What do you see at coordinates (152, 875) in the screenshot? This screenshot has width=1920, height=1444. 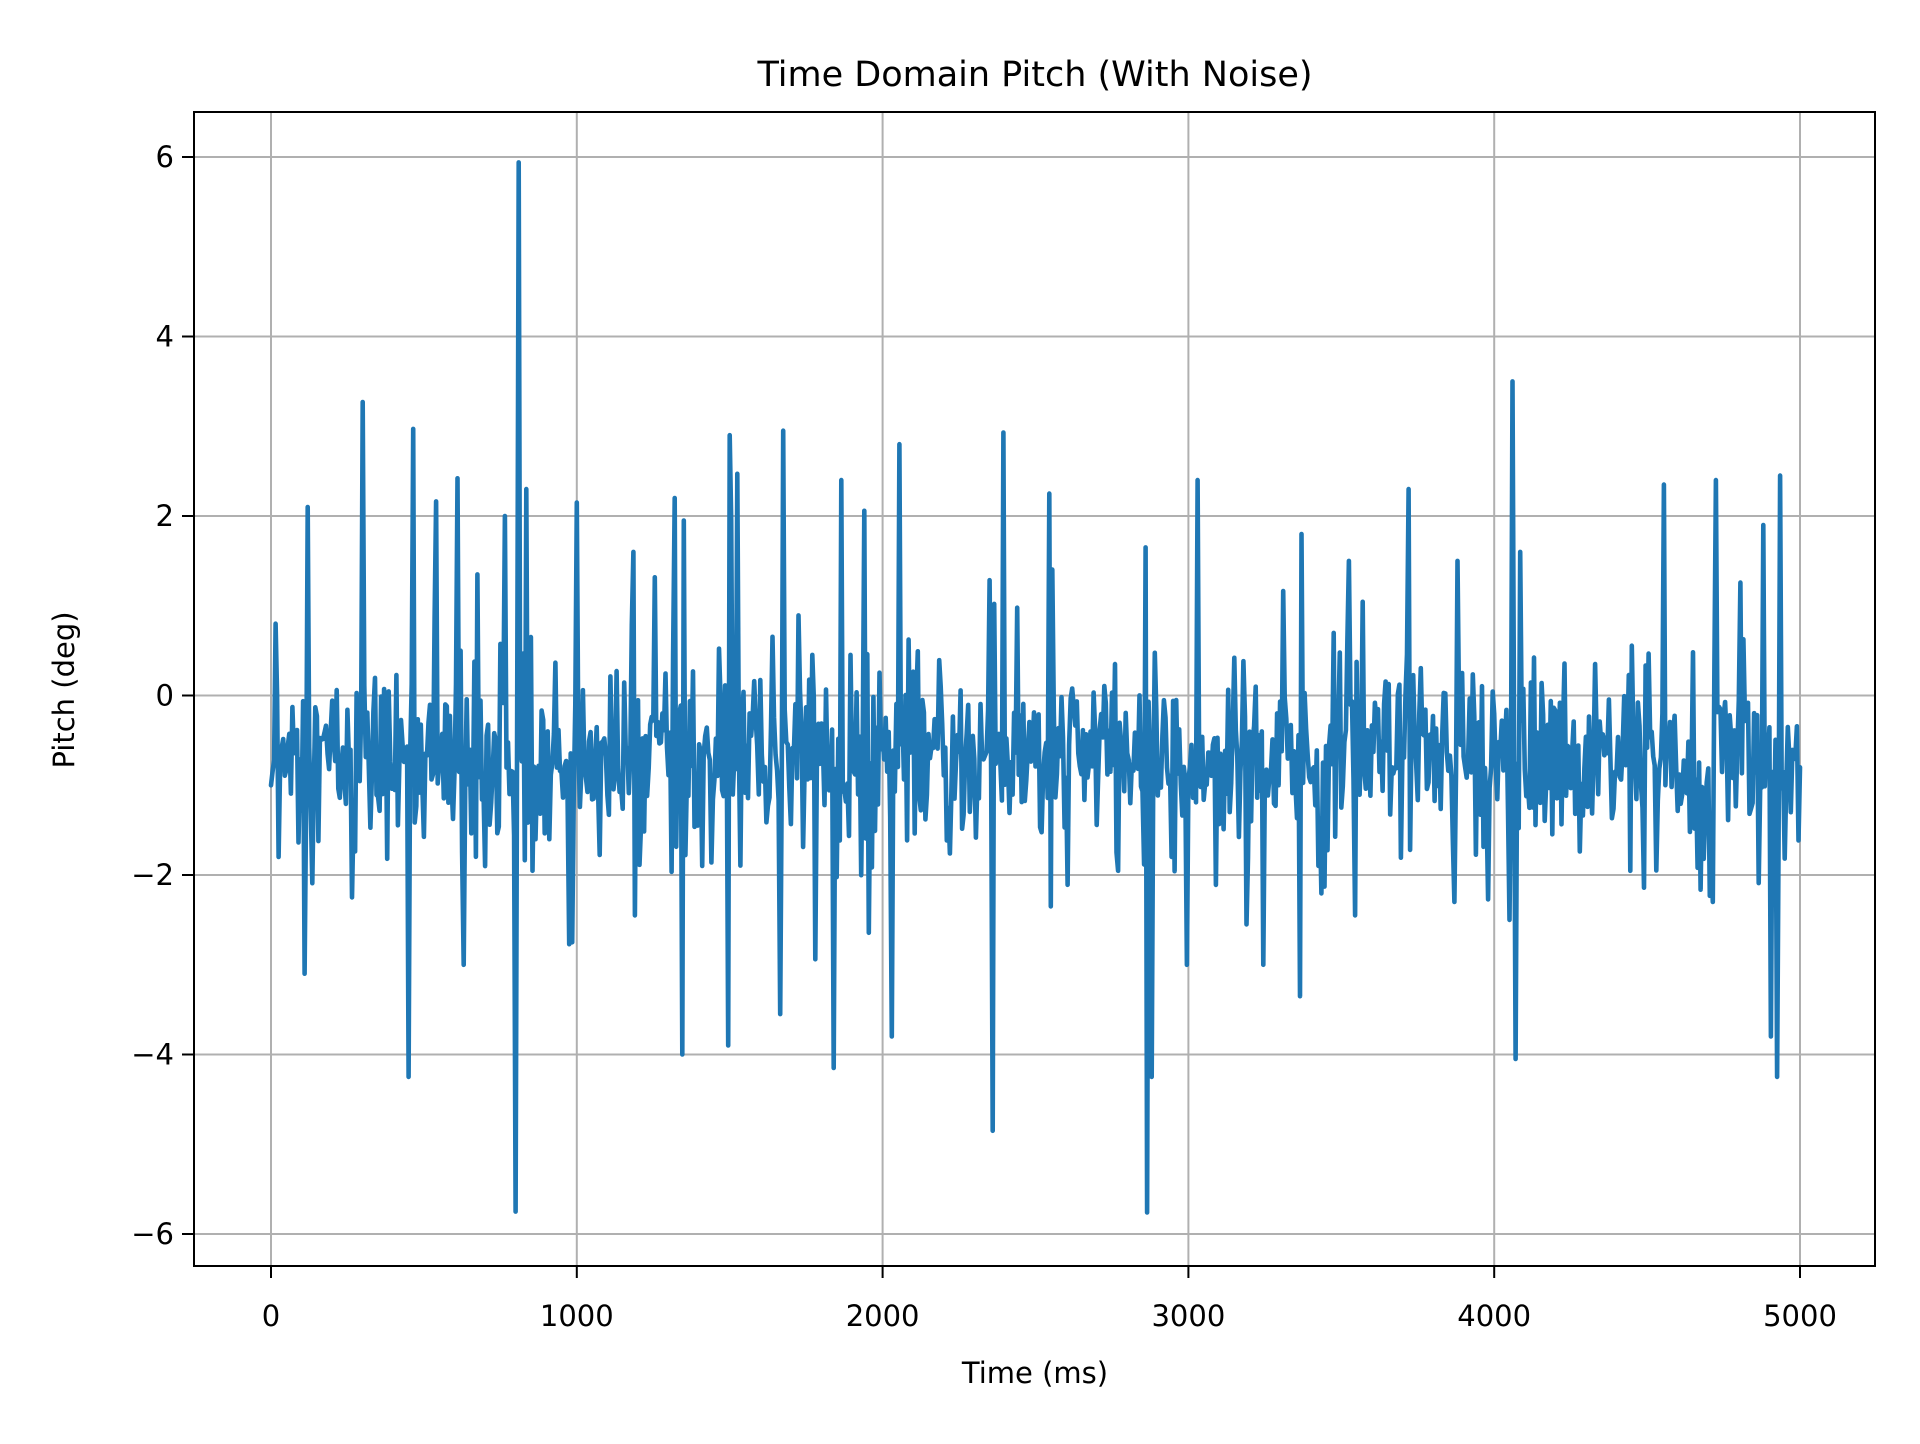 I see `y-tick-label: −2` at bounding box center [152, 875].